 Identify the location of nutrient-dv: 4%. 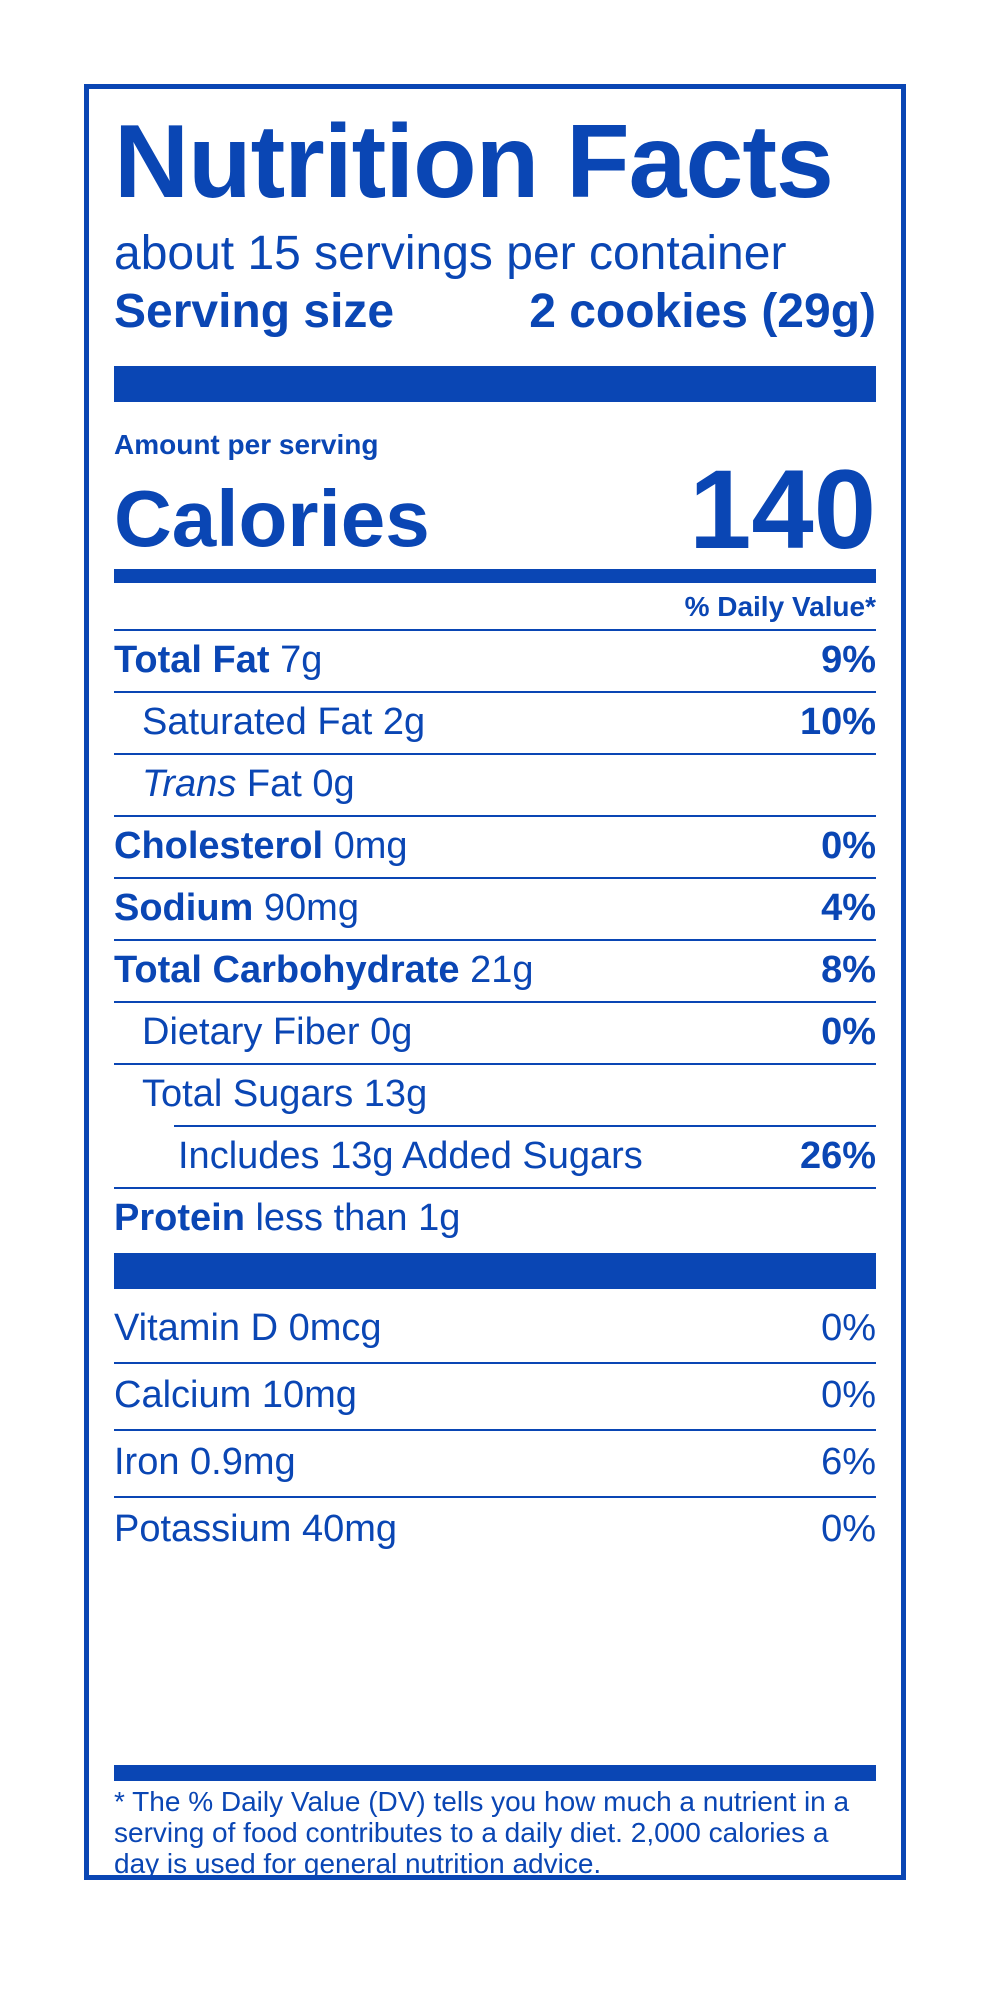
(848, 907).